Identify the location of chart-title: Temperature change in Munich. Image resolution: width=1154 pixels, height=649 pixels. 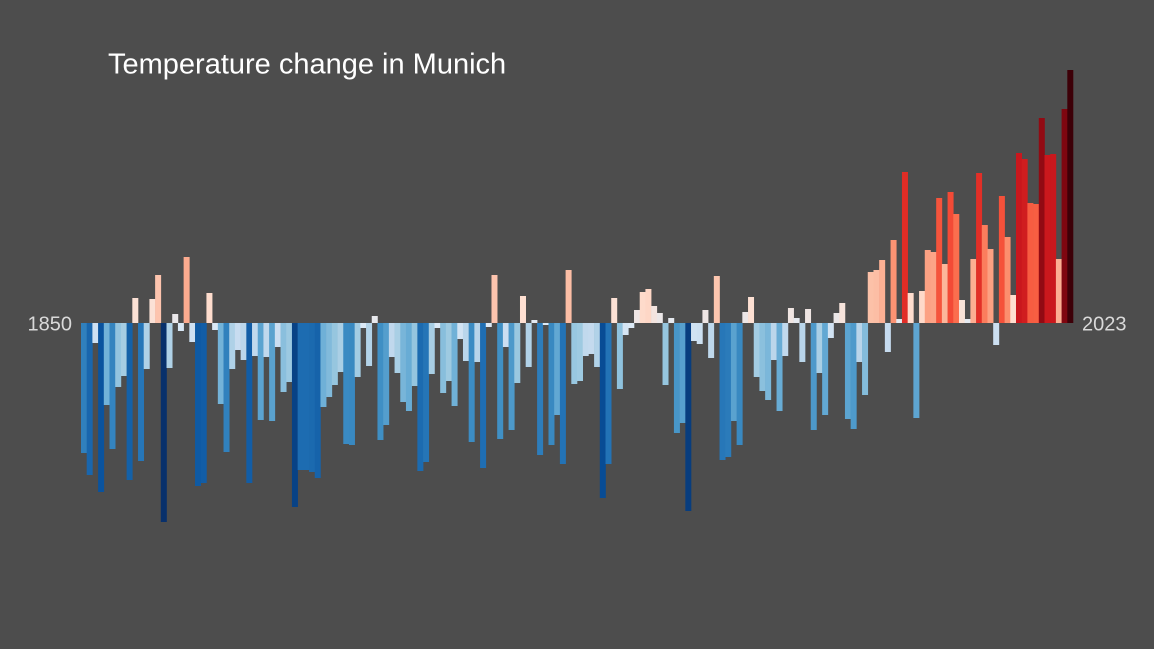
(307, 65).